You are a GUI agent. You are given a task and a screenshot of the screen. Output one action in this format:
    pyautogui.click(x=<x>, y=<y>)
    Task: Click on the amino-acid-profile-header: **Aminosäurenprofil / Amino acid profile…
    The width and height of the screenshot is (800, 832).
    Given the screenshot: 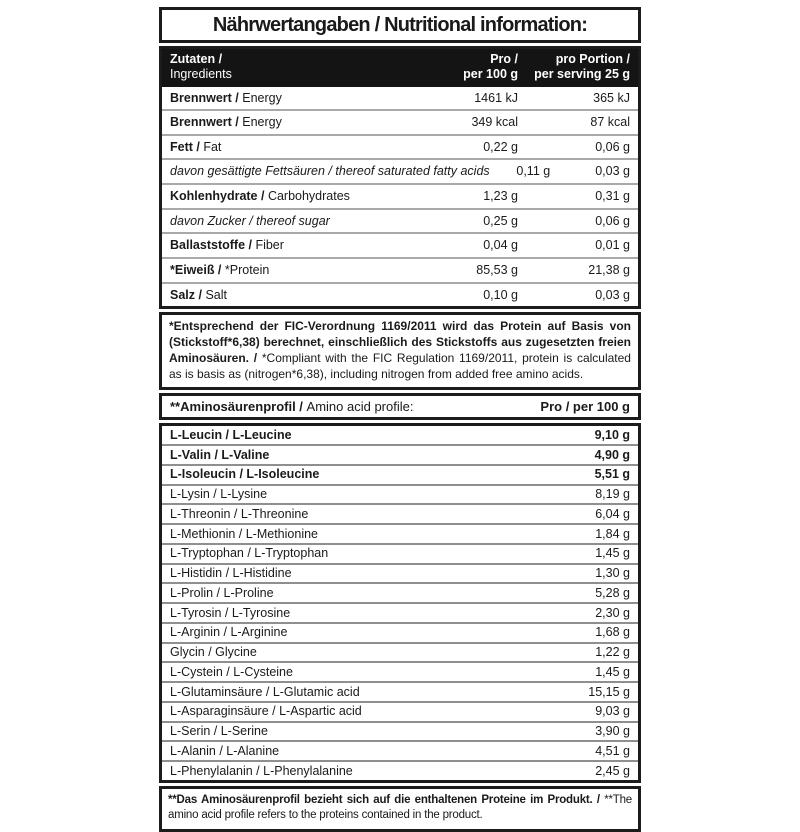 What is the action you would take?
    pyautogui.click(x=400, y=407)
    